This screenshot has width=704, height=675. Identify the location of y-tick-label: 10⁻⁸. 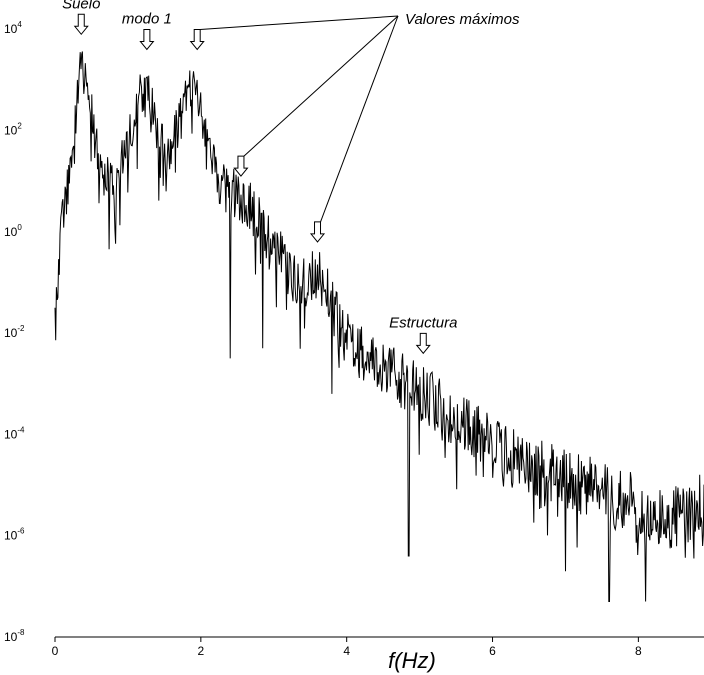
(14, 636).